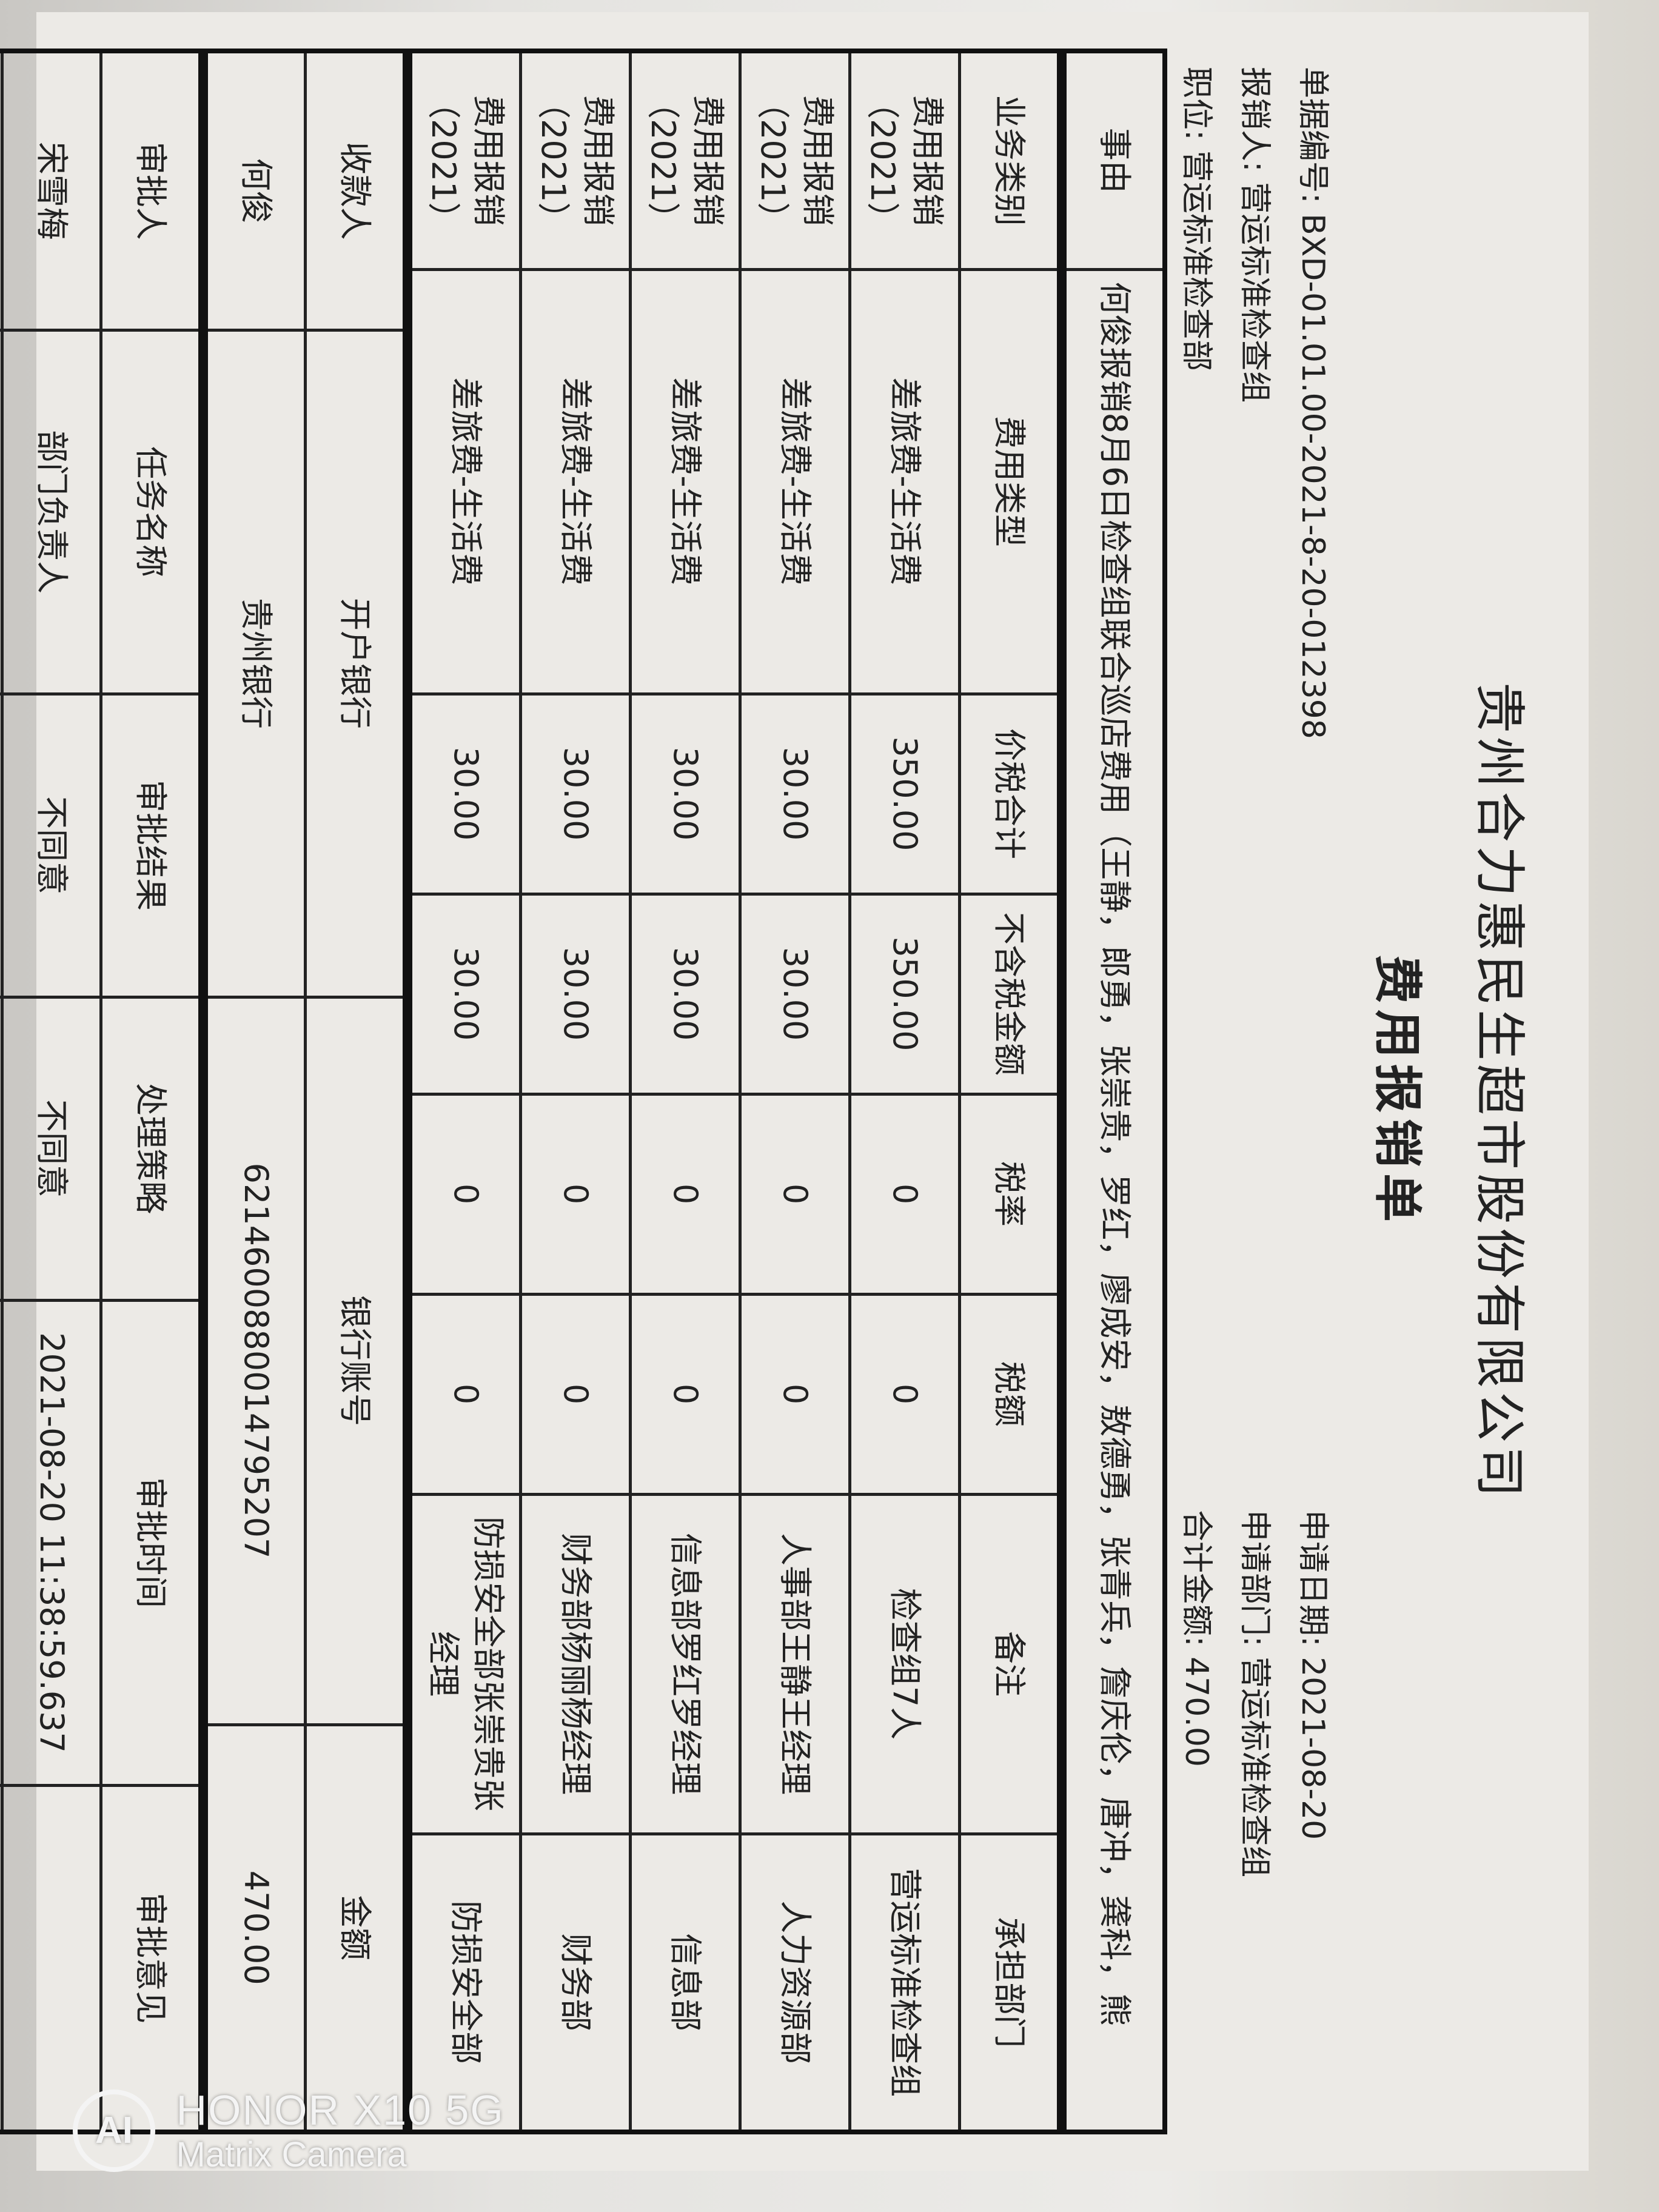 The width and height of the screenshot is (1659, 2212). Describe the element at coordinates (1, 1542) in the screenshot. I see `approval-row-cell: 2021-08-20 11:41:59.837` at that location.